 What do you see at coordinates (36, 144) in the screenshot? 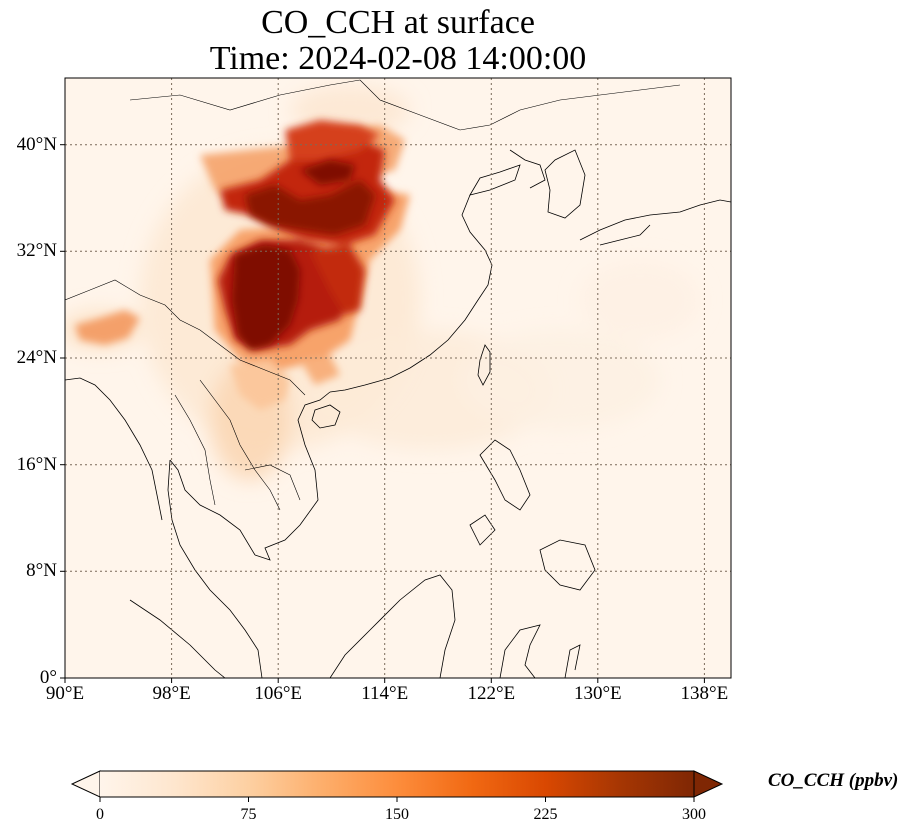
I see `lat-label-40n: 40°N` at bounding box center [36, 144].